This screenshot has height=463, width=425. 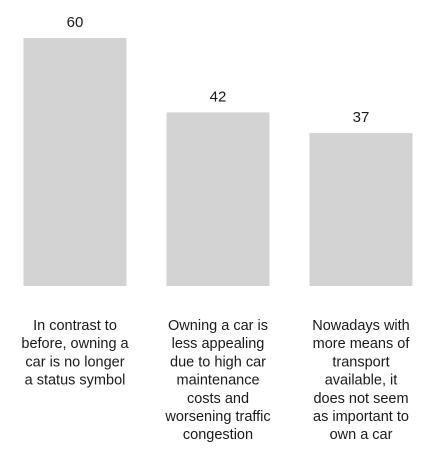 What do you see at coordinates (361, 117) in the screenshot?
I see `data-label-3: 37` at bounding box center [361, 117].